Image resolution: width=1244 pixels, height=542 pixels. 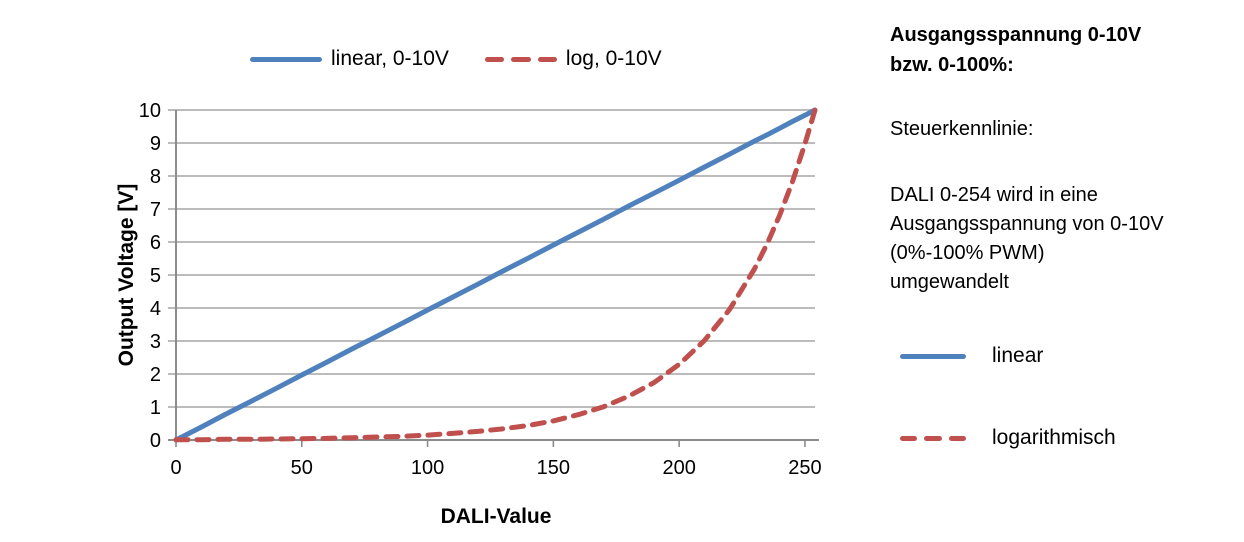 I want to click on svg-text: 10, so click(x=150, y=111).